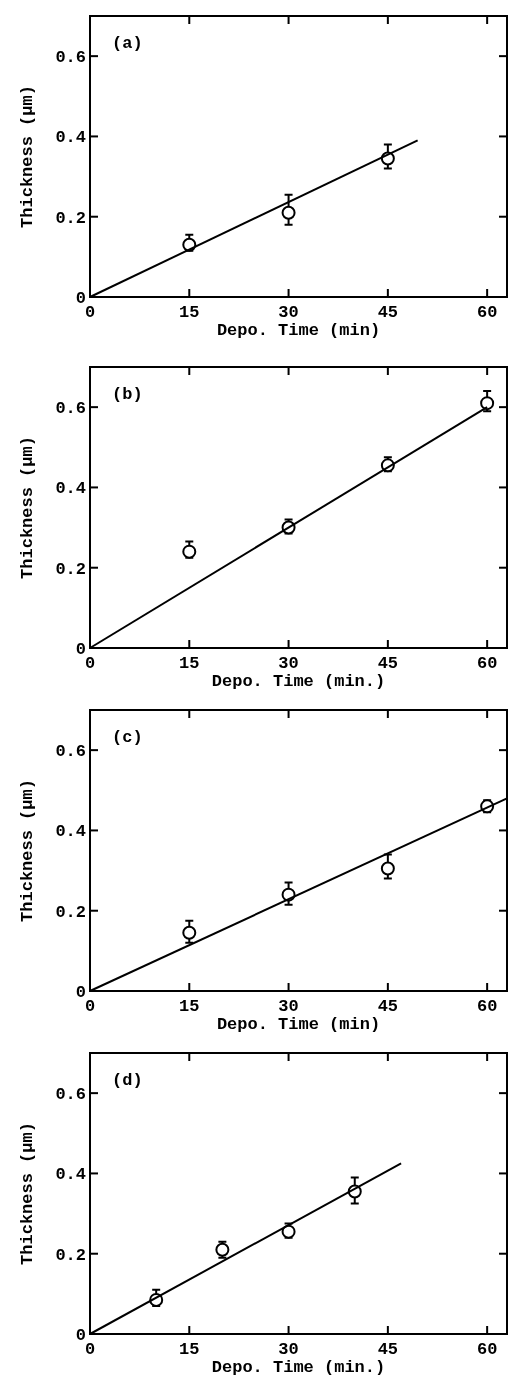 The image size is (515, 1389). Describe the element at coordinates (127, 737) in the screenshot. I see `annotation: (c)` at that location.